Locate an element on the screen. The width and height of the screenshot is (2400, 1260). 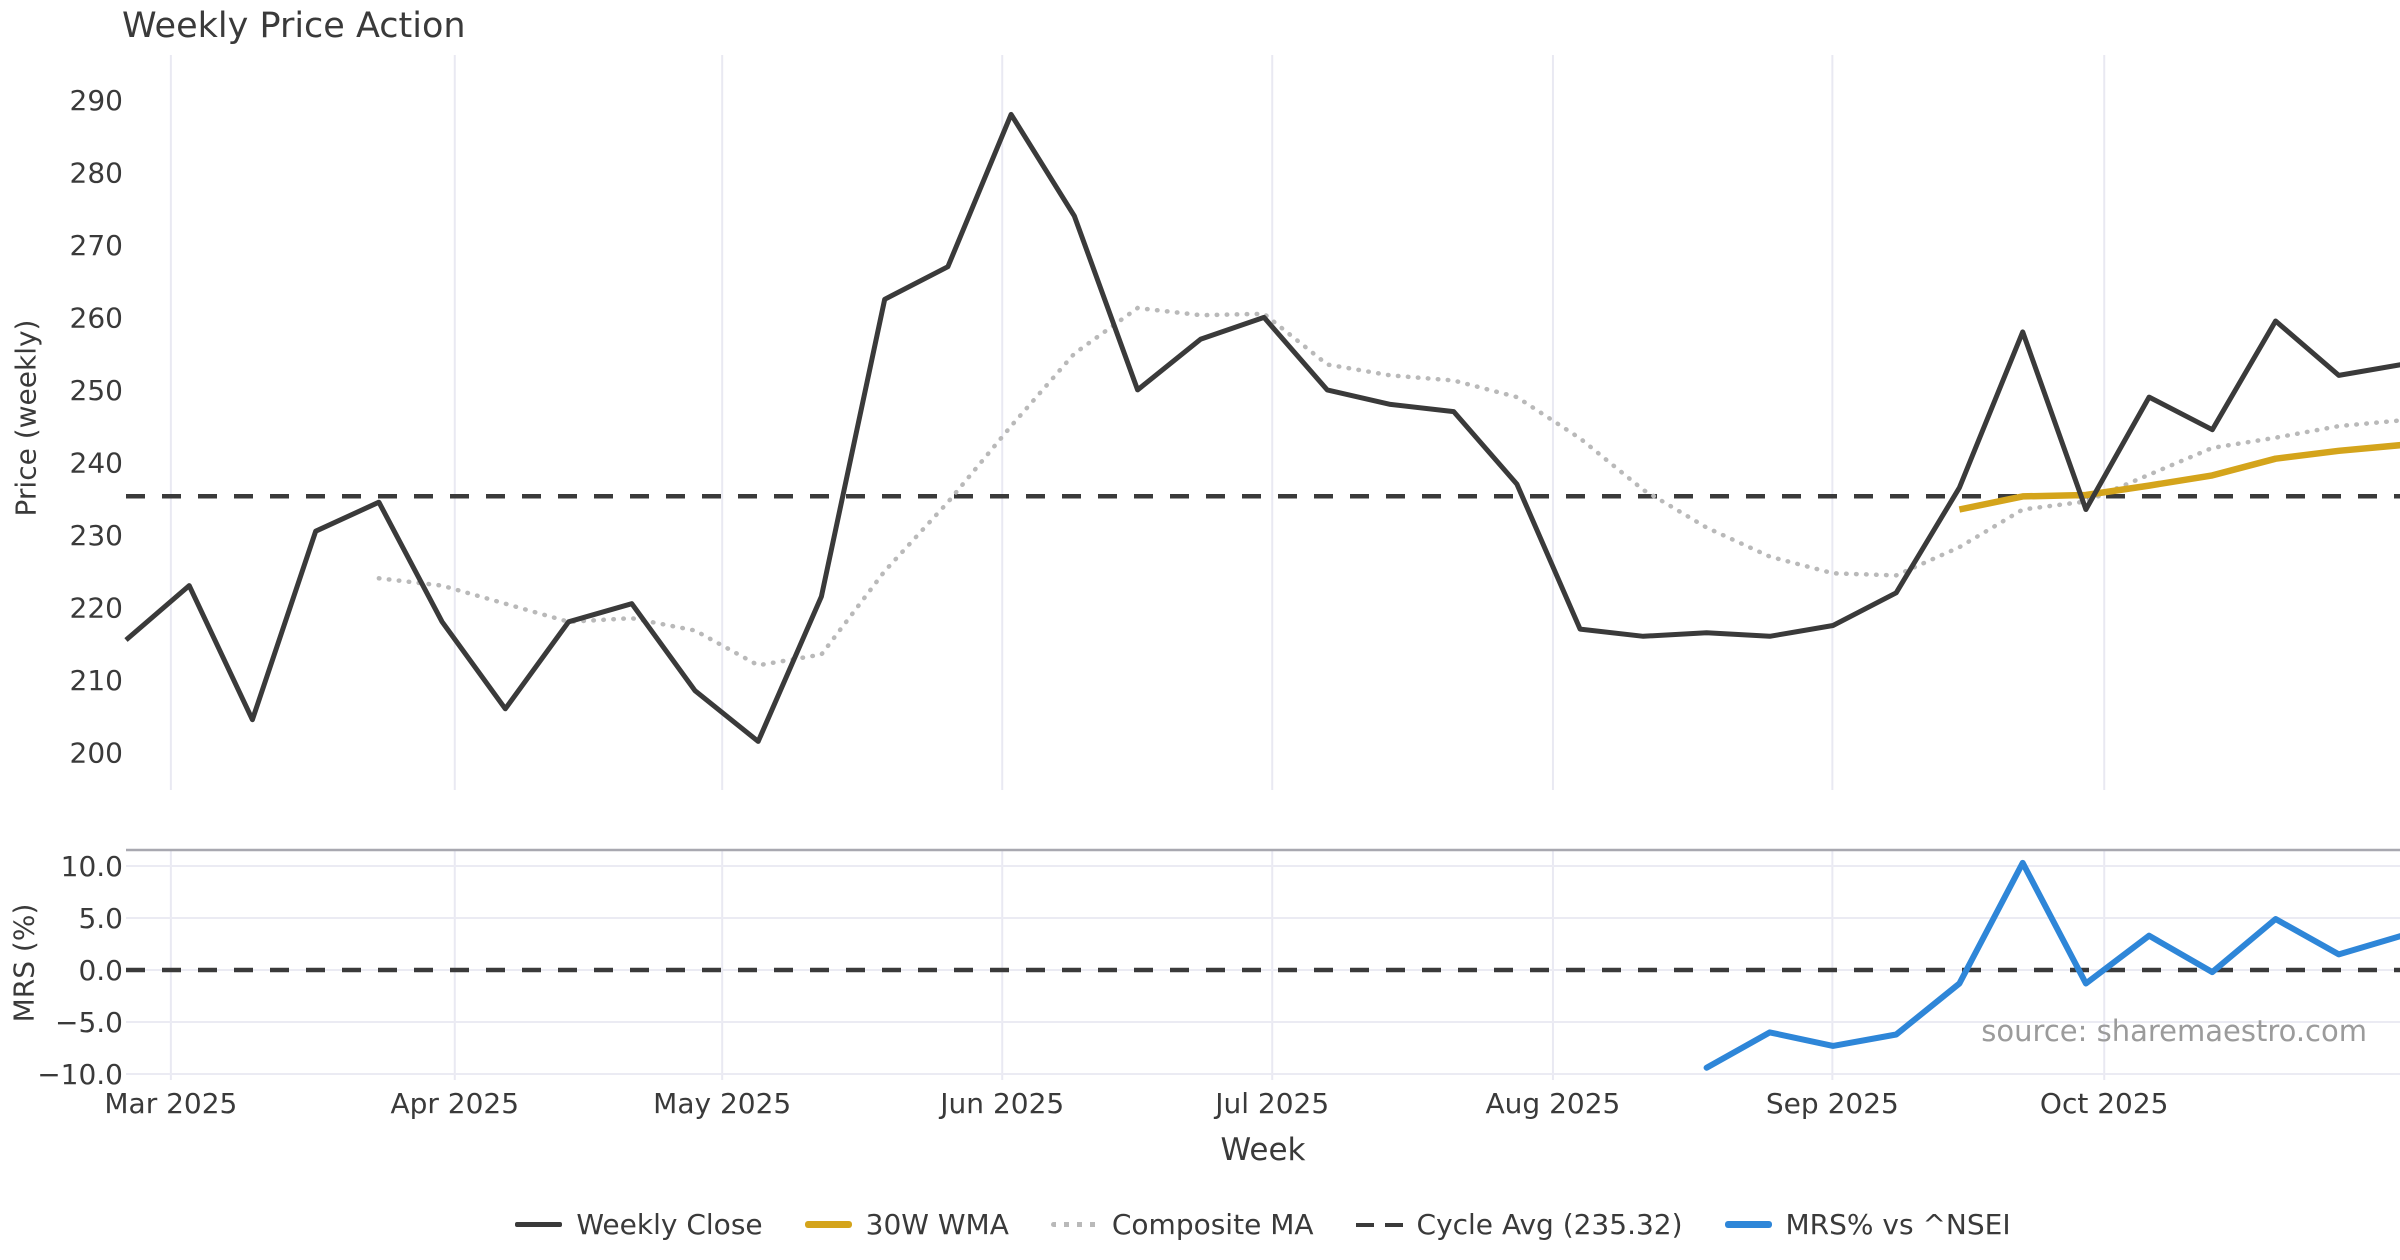
source-credit: source: sharemaestro.com is located at coordinates (2174, 1031).